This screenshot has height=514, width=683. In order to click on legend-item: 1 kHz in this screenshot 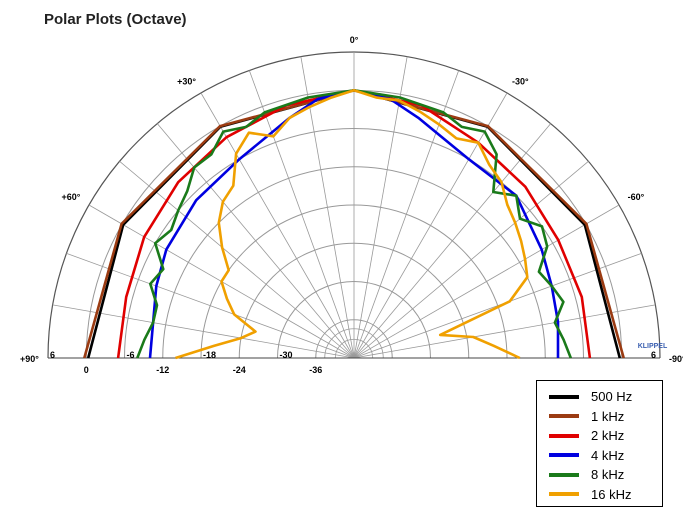, I will do `click(599, 417)`.